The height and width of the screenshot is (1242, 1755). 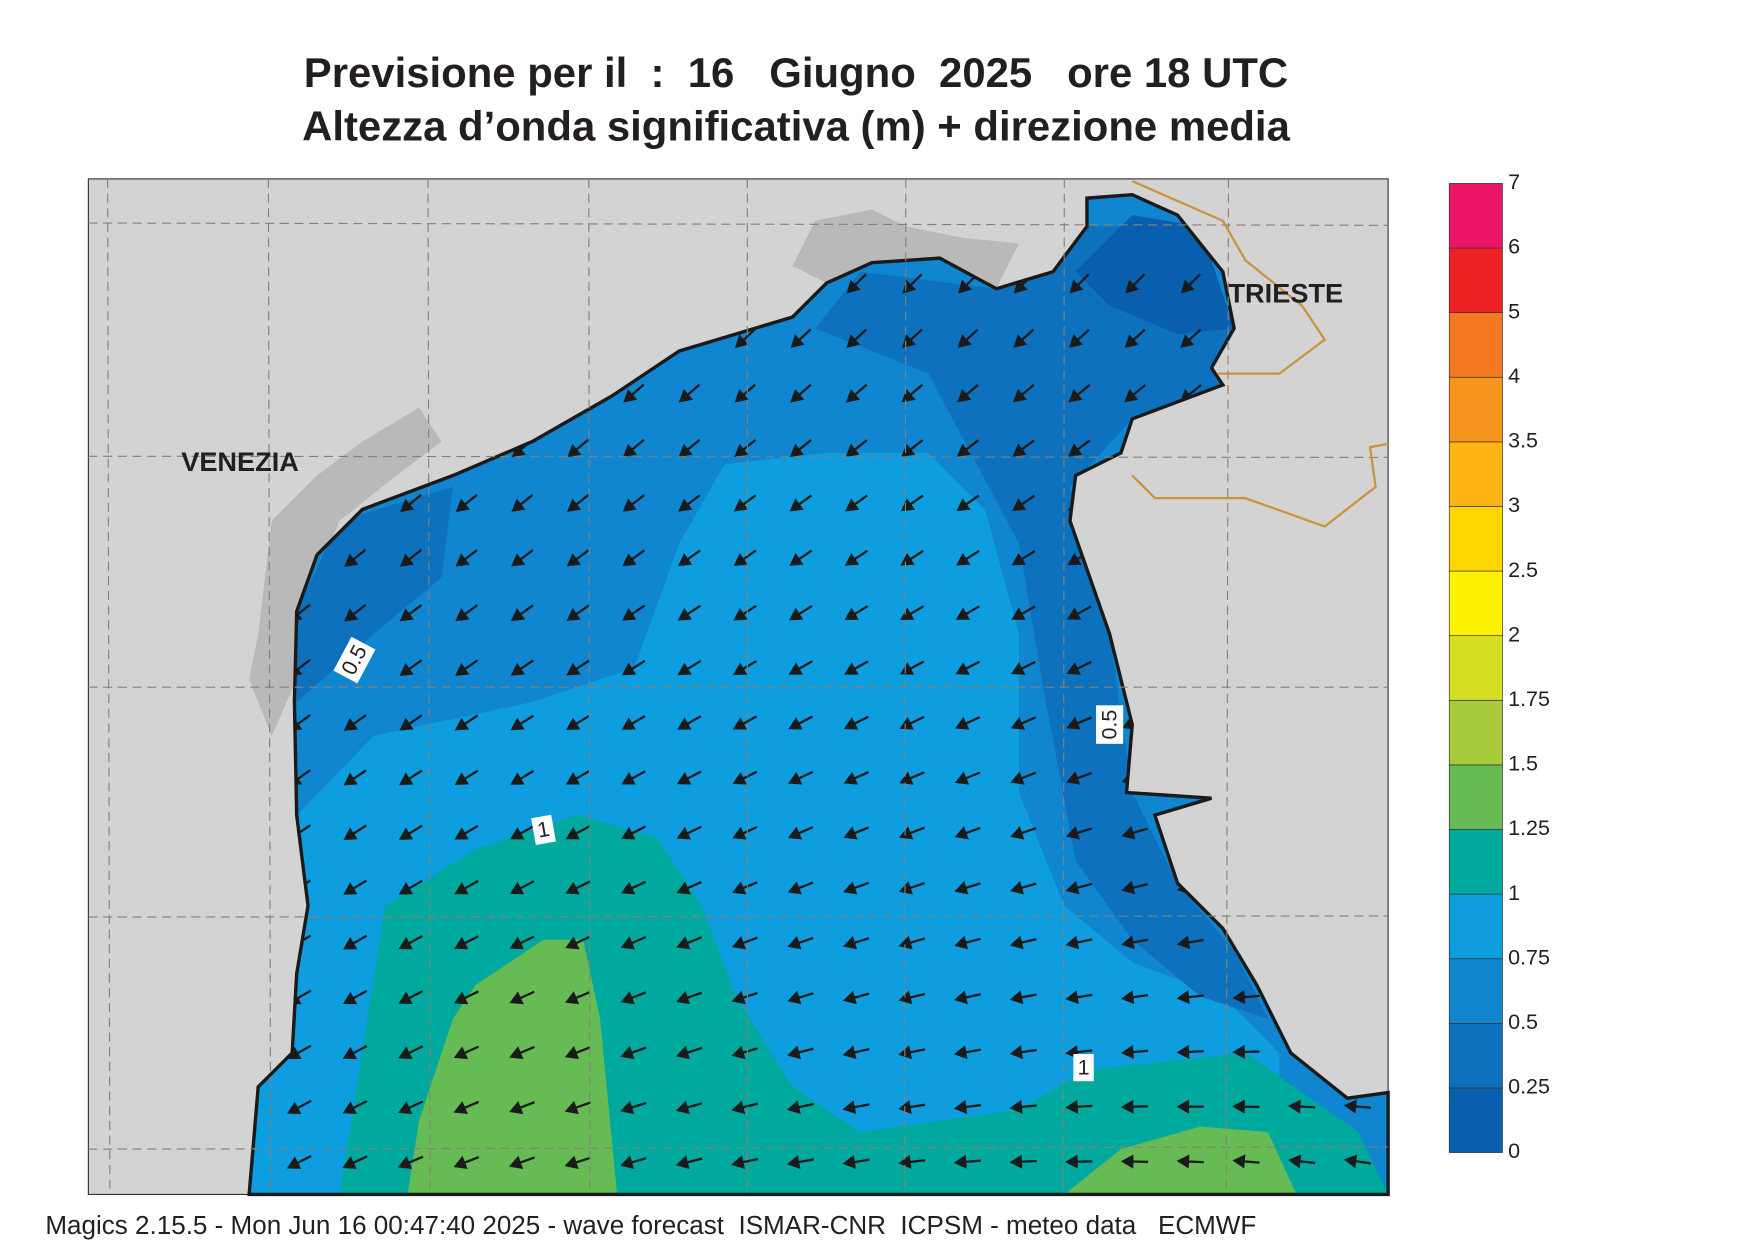 What do you see at coordinates (1514, 247) in the screenshot?
I see `colorbar-label: 6` at bounding box center [1514, 247].